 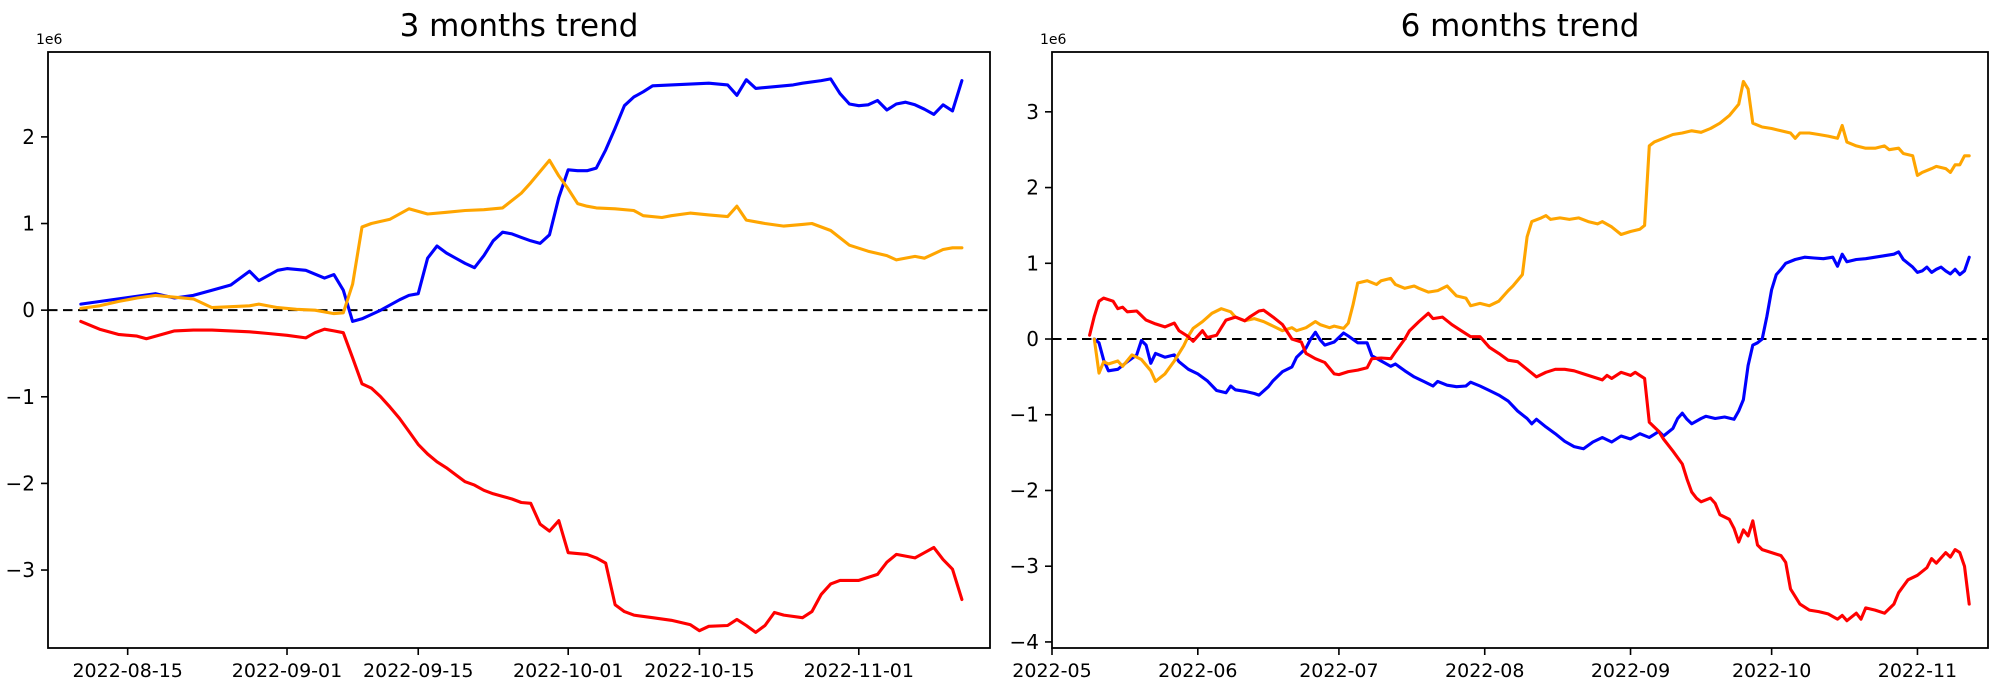 What do you see at coordinates (699, 671) in the screenshot?
I see `x-tick-label: 2022-10-15` at bounding box center [699, 671].